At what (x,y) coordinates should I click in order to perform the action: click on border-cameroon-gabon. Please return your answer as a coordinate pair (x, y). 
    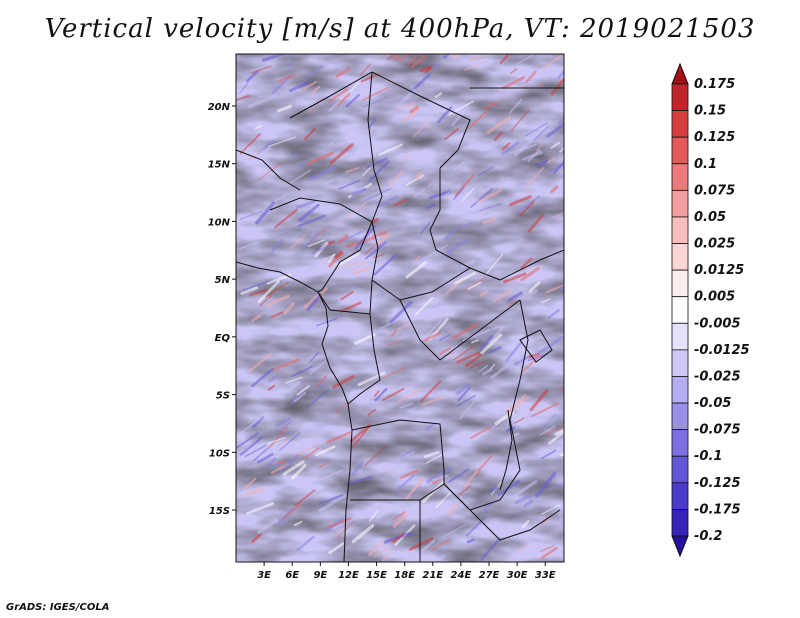
    Looking at the image, I should click on (345, 297).